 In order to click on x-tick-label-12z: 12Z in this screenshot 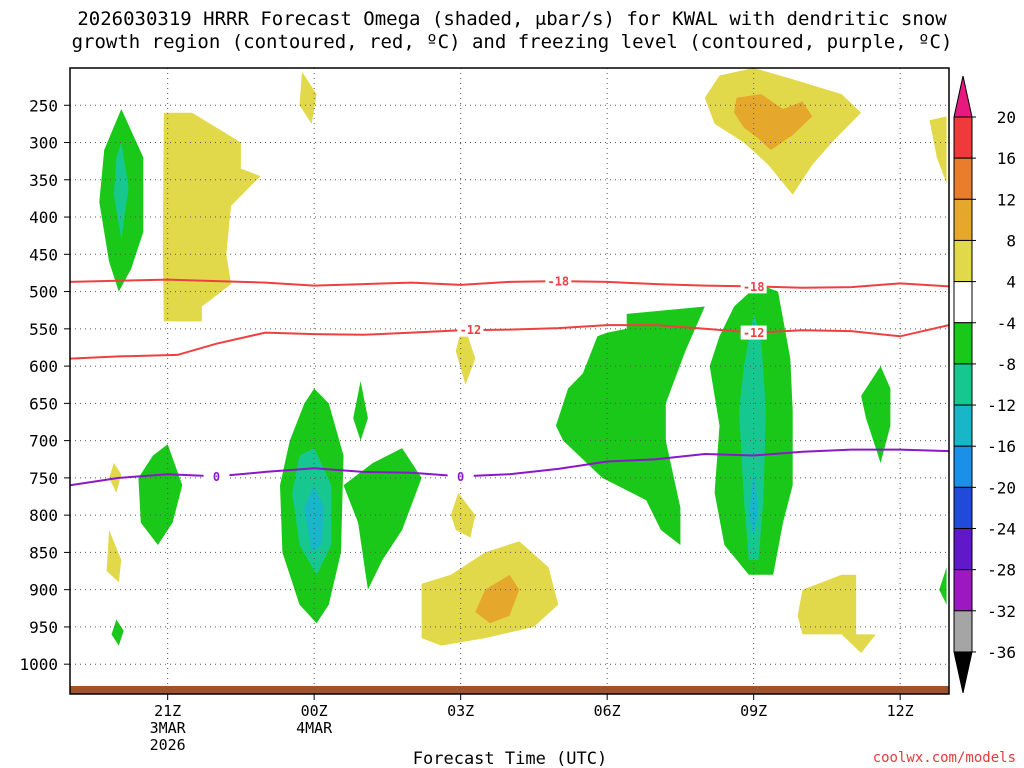, I will do `click(900, 711)`.